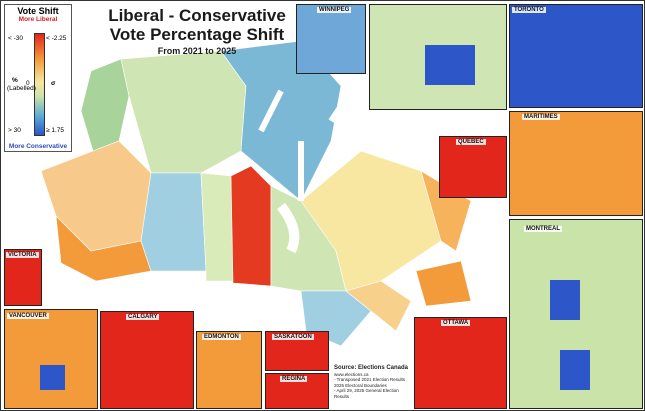  What do you see at coordinates (443, 283) in the screenshot?
I see `region-maritimes-main` at bounding box center [443, 283].